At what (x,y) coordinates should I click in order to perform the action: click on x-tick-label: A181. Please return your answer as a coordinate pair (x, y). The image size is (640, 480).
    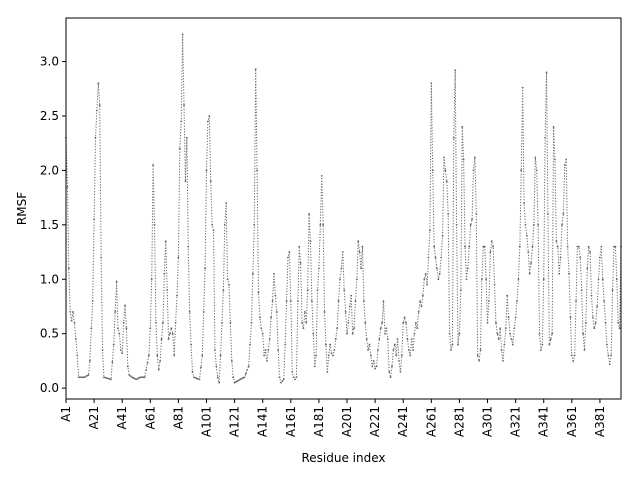
    Looking at the image, I should click on (319, 421).